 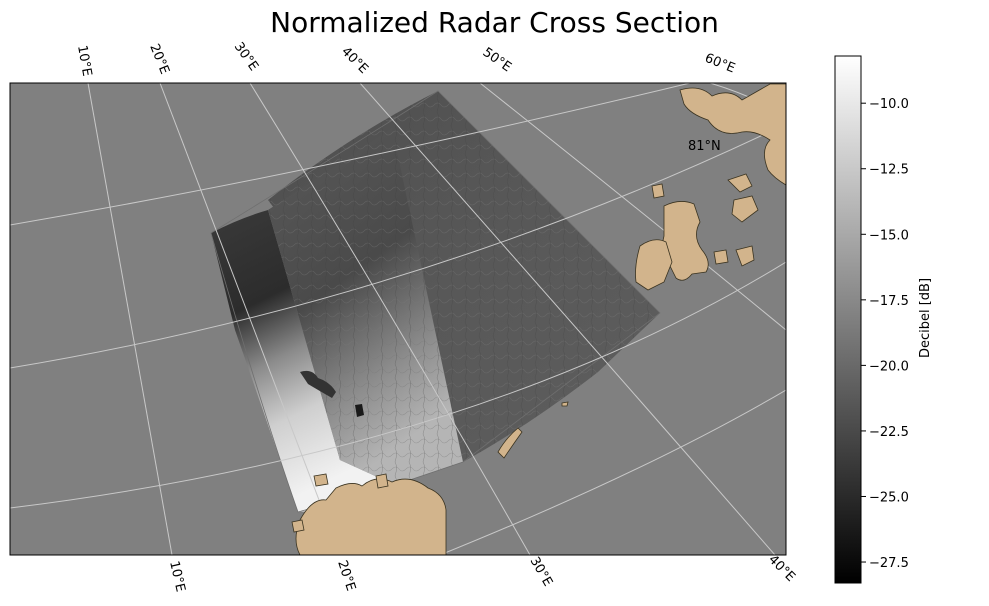 What do you see at coordinates (303, 361) in the screenshot?
I see `sar-swath-left` at bounding box center [303, 361].